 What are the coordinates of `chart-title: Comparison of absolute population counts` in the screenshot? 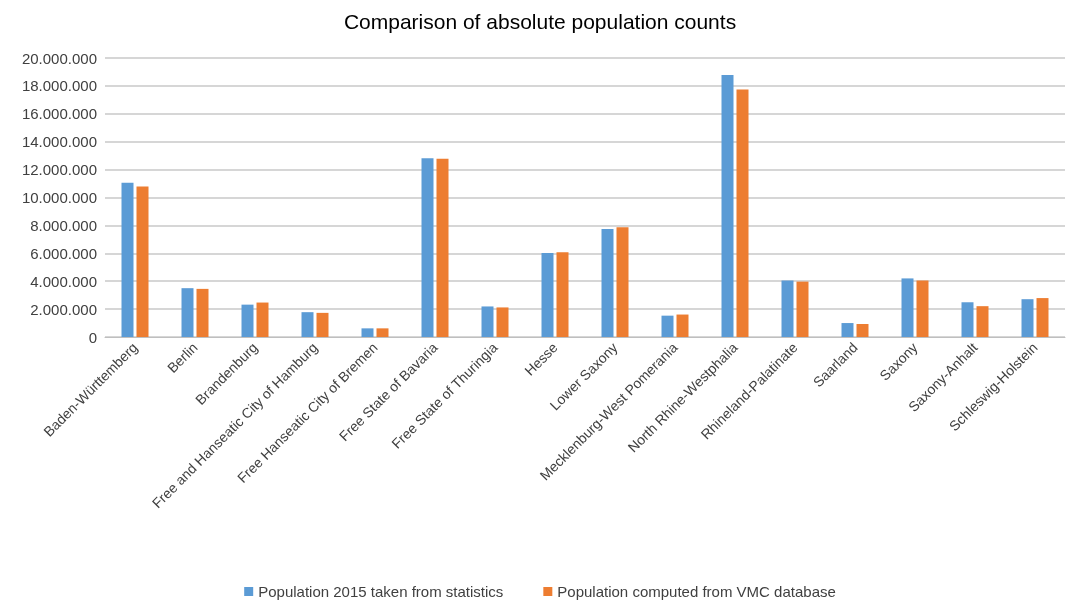 It's located at (540, 21).